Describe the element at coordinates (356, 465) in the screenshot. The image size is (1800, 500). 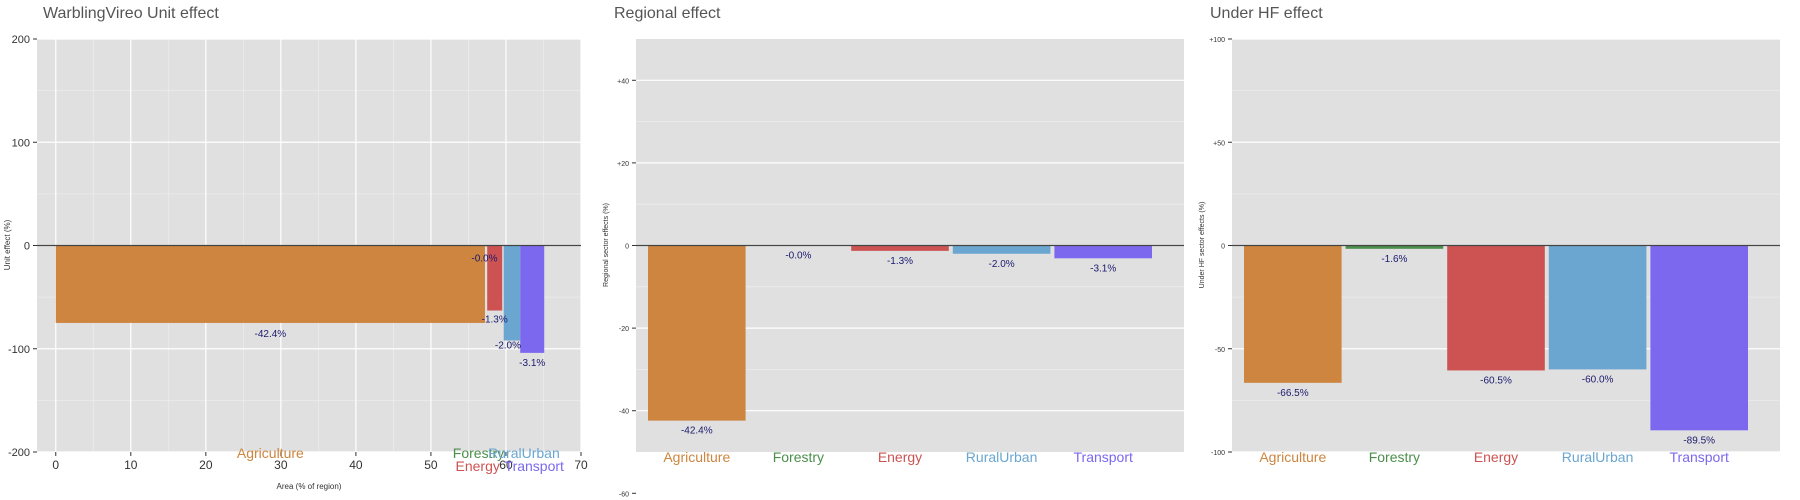
I see `panel-1-x-tick-label: 40` at that location.